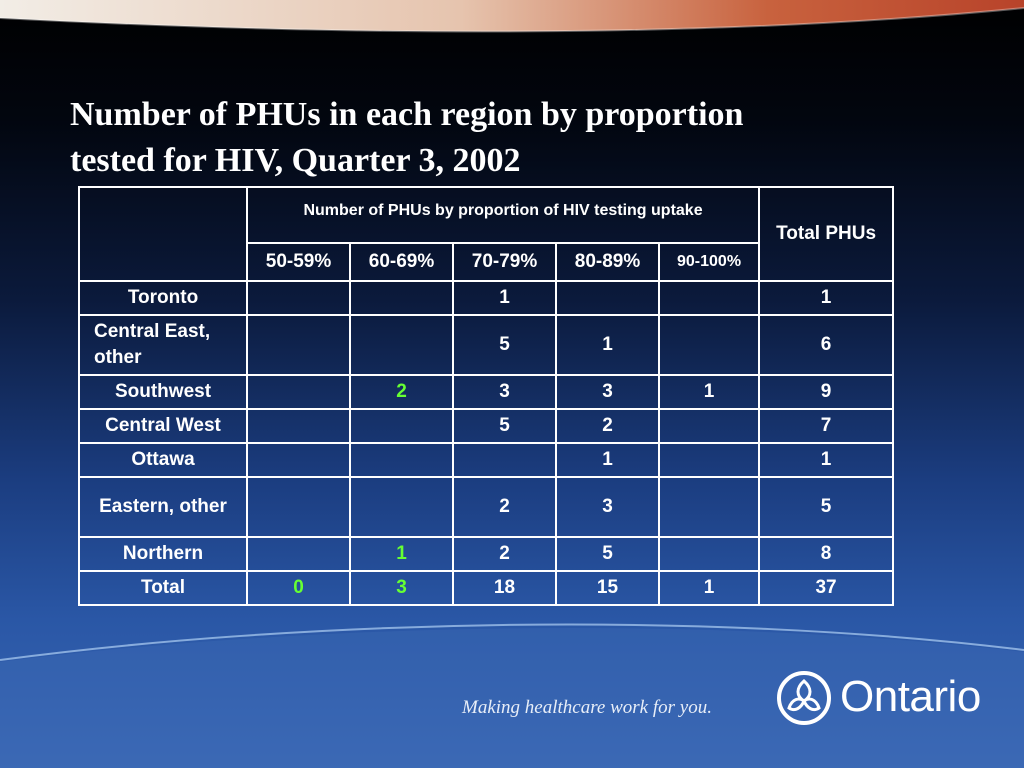  Describe the element at coordinates (163, 460) in the screenshot. I see `region-cell: Ottawa` at that location.